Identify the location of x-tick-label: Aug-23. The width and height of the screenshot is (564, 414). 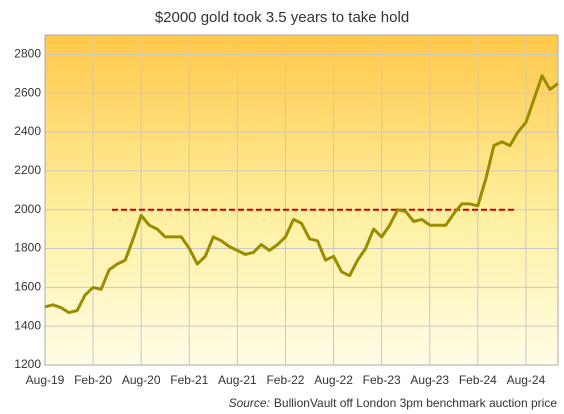
(429, 380).